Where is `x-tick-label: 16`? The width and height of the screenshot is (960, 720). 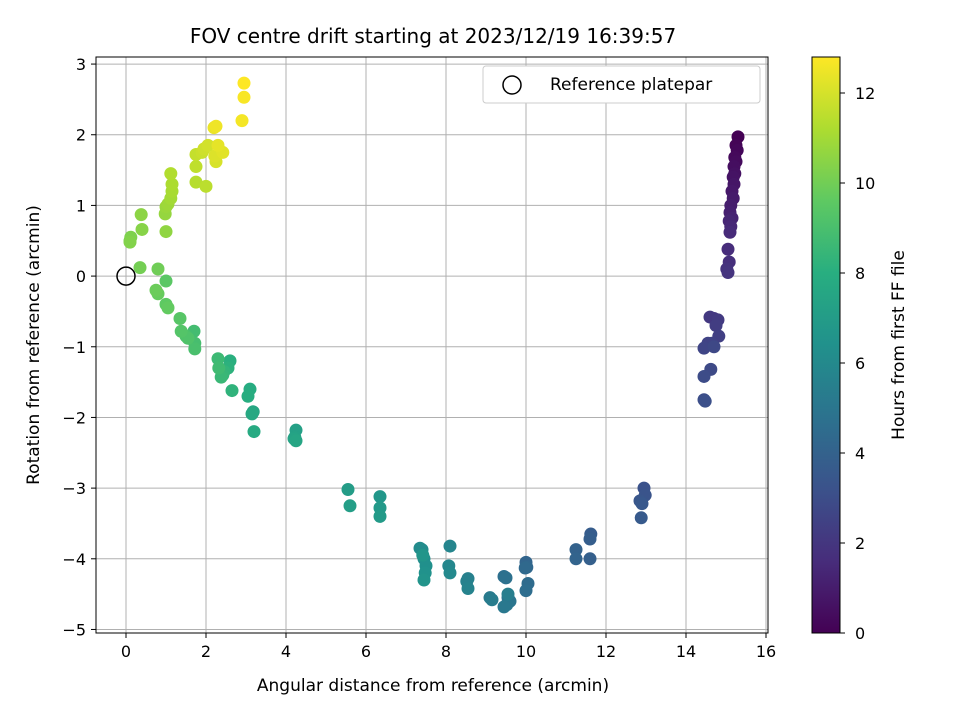 x-tick-label: 16 is located at coordinates (766, 651).